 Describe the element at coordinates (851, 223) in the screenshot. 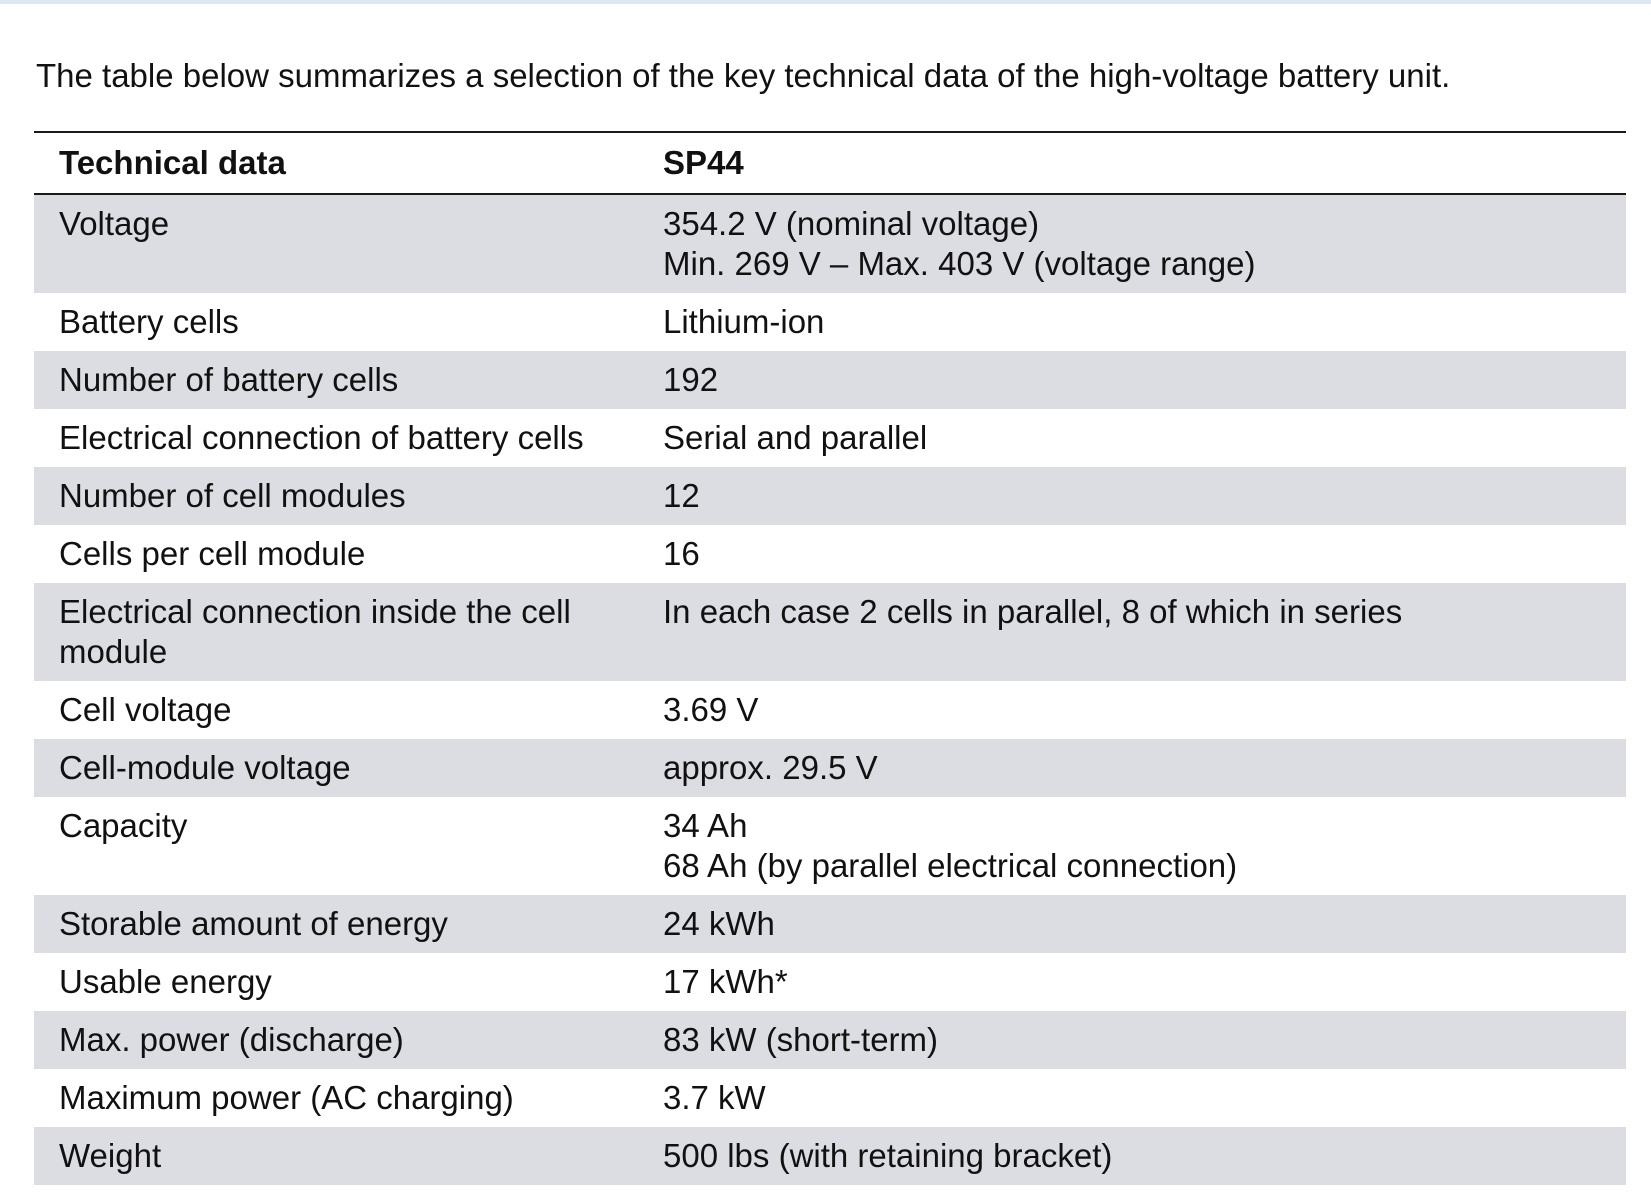

I see `row-value-line: 354.2 V (nominal voltage)` at that location.